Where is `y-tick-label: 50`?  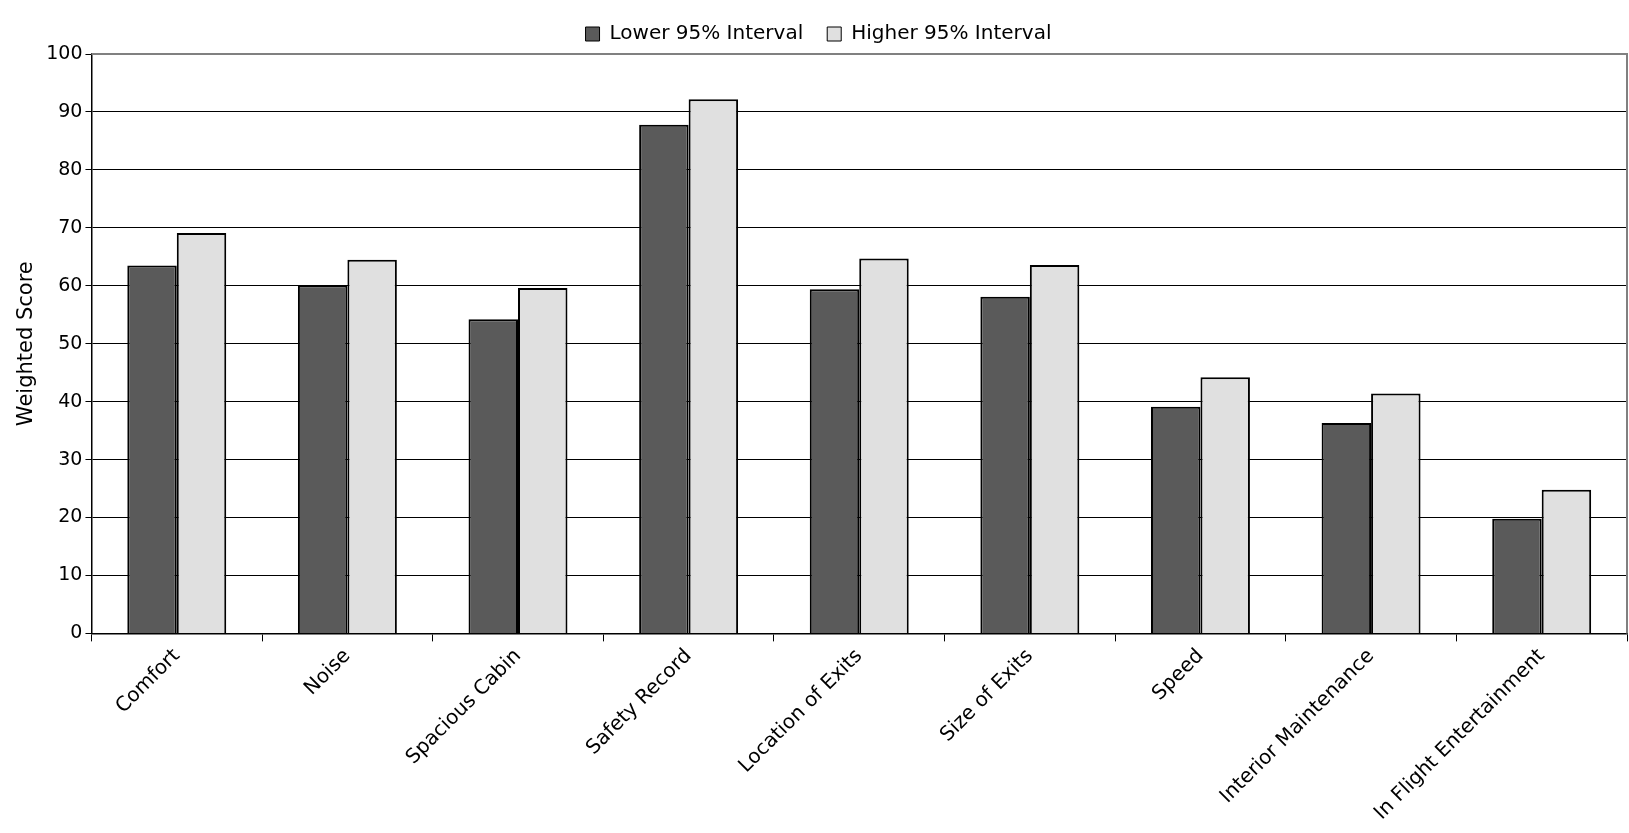 y-tick-label: 50 is located at coordinates (70, 341).